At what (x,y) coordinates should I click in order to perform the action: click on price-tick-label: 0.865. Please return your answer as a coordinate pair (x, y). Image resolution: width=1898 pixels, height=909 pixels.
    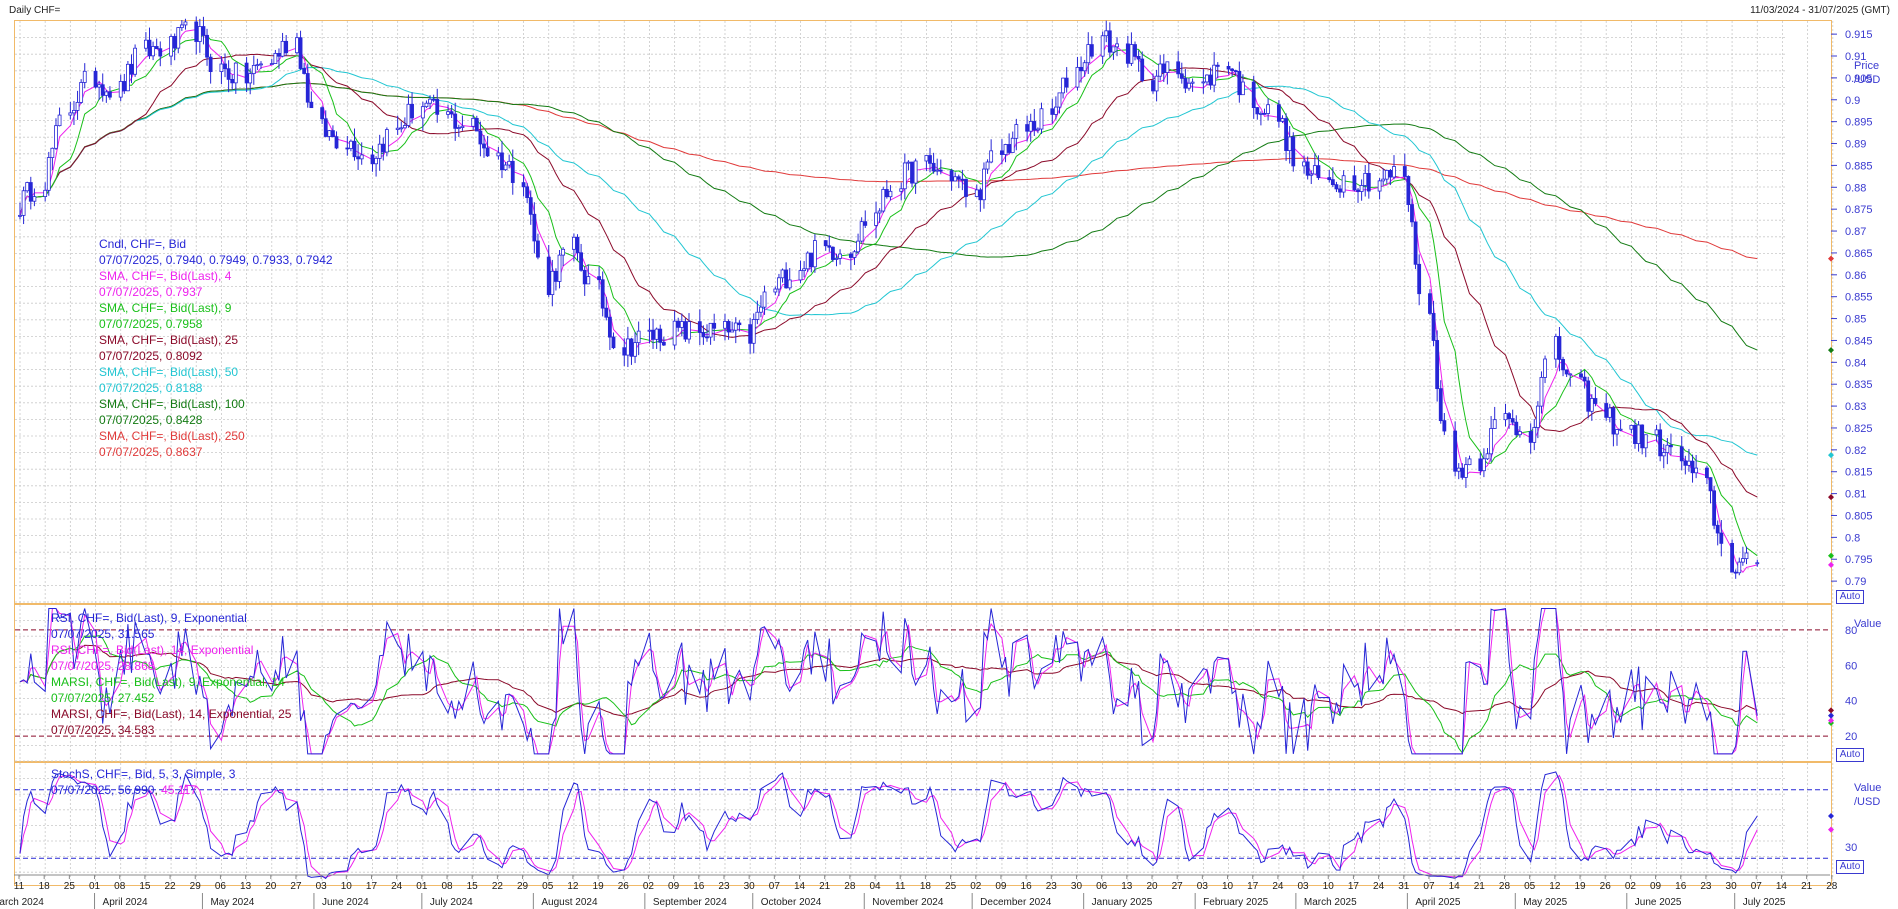
    Looking at the image, I should click on (1859, 254).